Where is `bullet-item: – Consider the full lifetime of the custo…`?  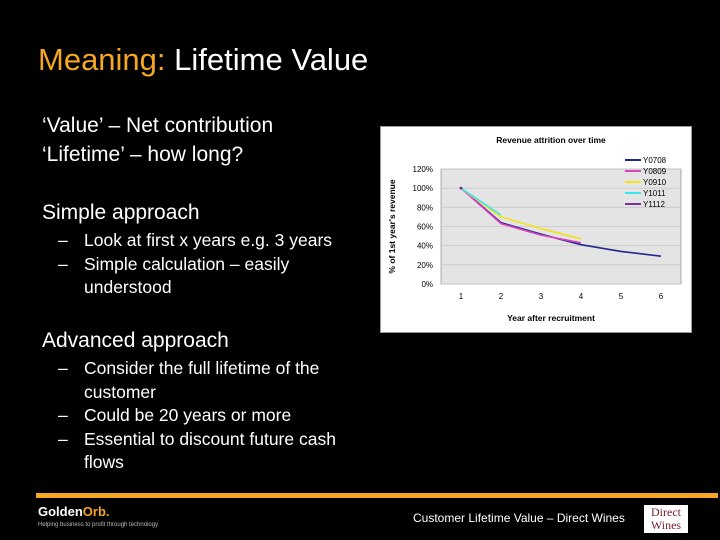 bullet-item: – Consider the full lifetime of the custo… is located at coordinates (199, 380).